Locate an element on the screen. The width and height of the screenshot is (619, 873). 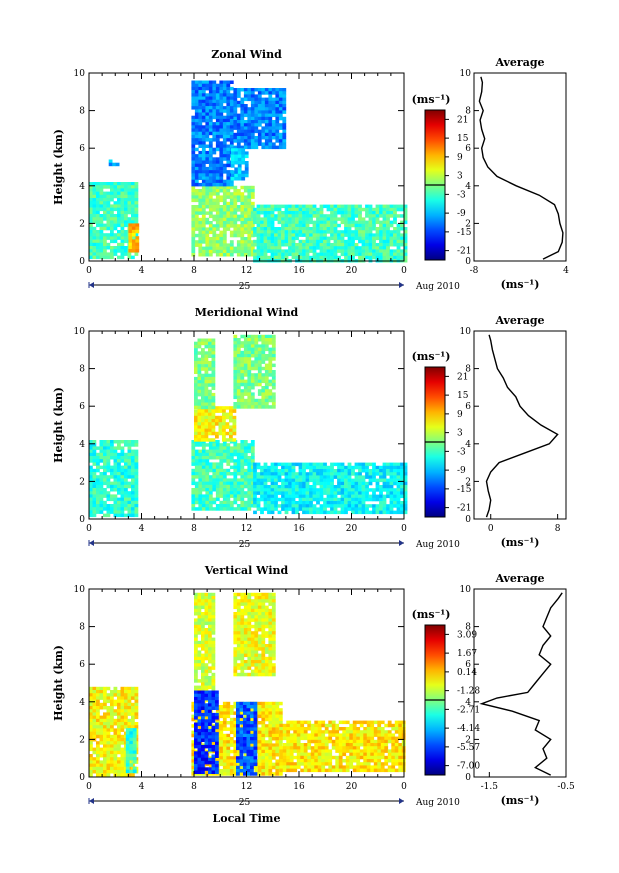
panel-0-xtick-label: 16 is located at coordinates (299, 271).